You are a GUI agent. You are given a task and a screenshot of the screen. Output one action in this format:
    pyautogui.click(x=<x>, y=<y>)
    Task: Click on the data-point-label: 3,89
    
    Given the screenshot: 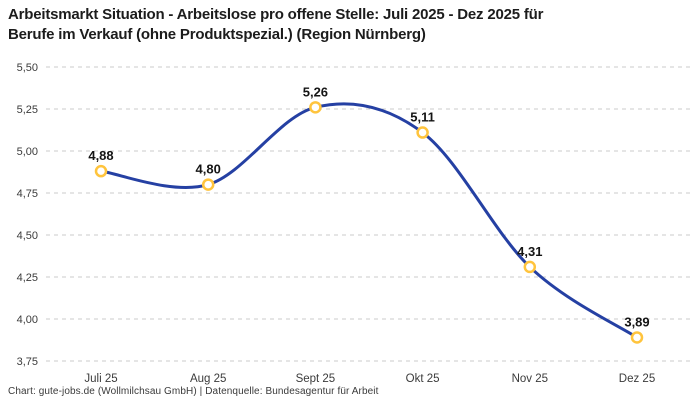 What is the action you would take?
    pyautogui.click(x=636, y=321)
    